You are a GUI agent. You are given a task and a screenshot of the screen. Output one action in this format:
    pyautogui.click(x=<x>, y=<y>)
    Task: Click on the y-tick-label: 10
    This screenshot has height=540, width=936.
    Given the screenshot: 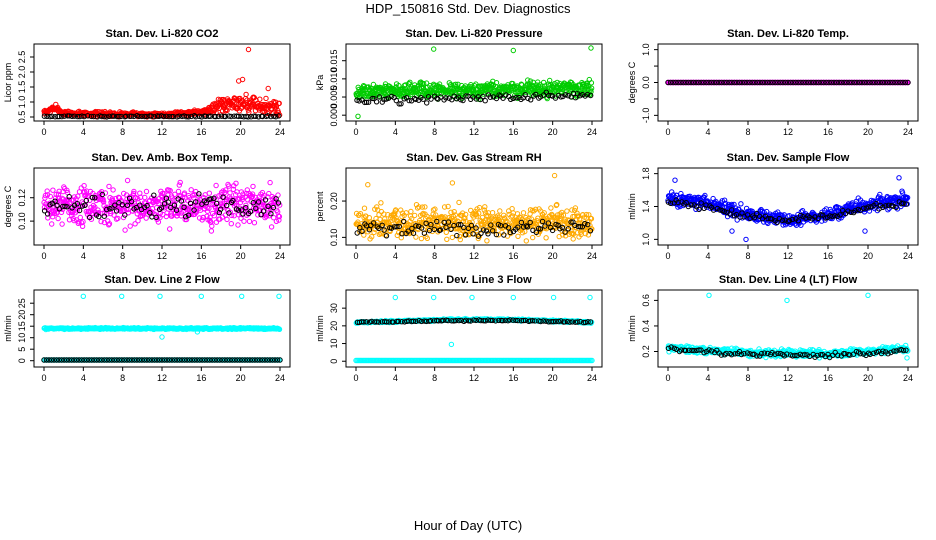 What is the action you would take?
    pyautogui.click(x=22, y=338)
    